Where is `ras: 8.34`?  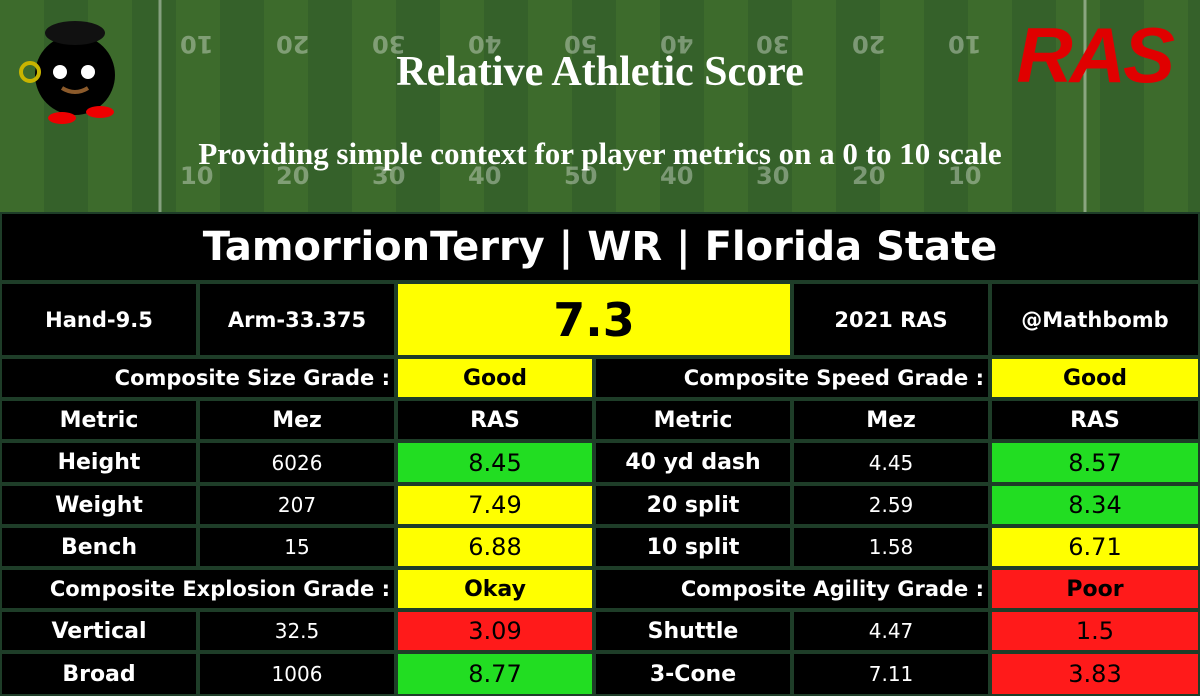 ras: 8.34 is located at coordinates (1095, 505).